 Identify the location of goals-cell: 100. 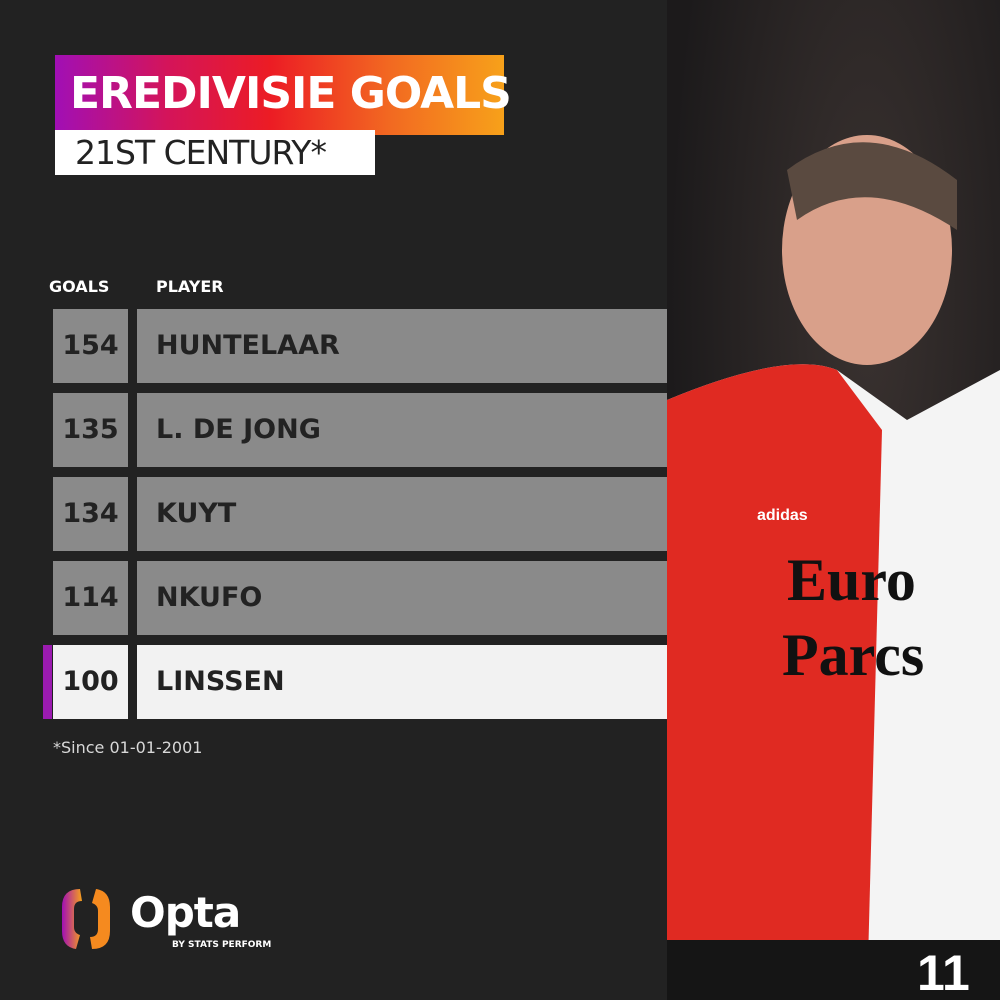
(90, 682).